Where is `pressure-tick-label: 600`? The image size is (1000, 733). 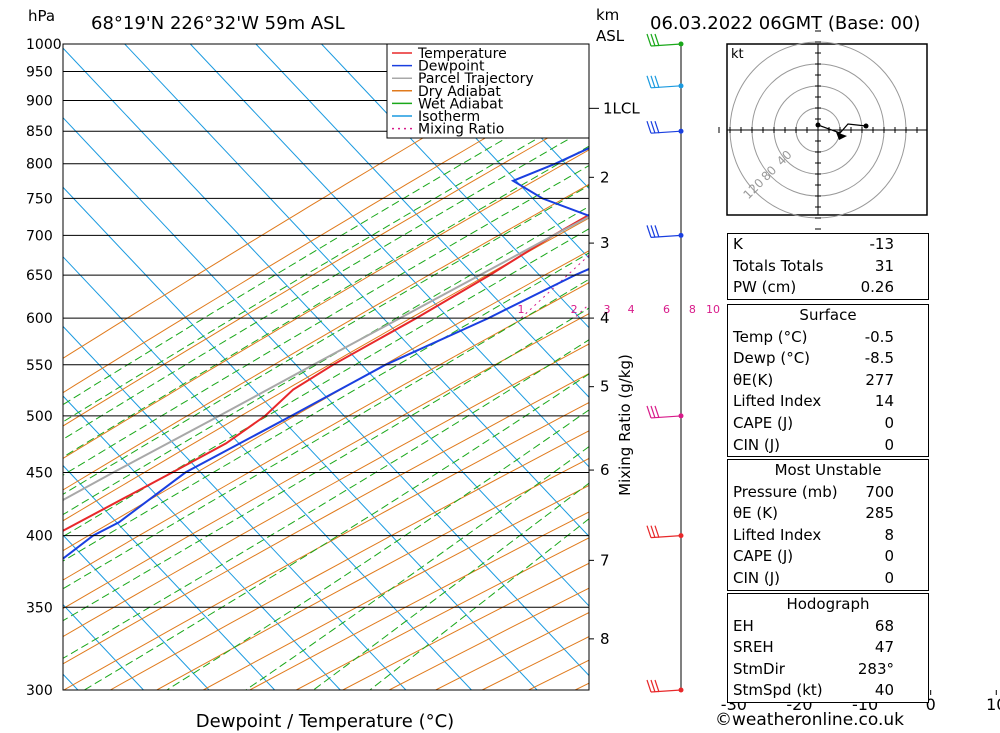 pressure-tick-label: 600 is located at coordinates (39, 319).